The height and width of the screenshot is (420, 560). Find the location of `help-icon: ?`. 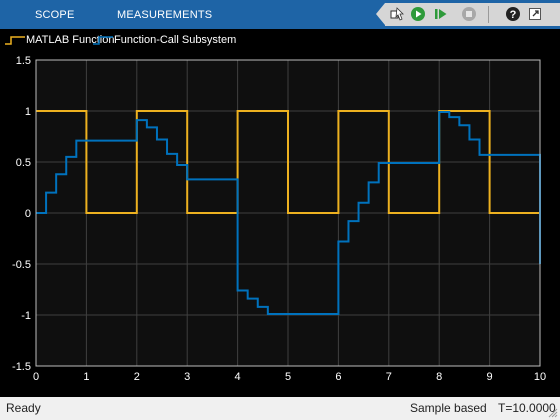

help-icon: ? is located at coordinates (513, 14).